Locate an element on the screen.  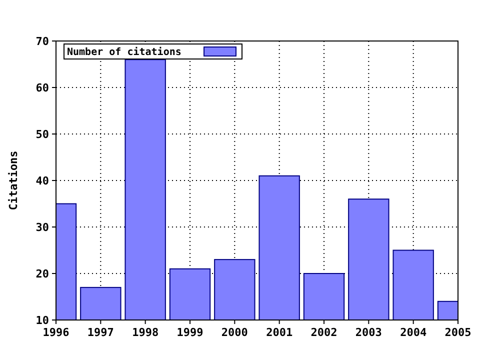
legend-label: Number of citations is located at coordinates (124, 52).